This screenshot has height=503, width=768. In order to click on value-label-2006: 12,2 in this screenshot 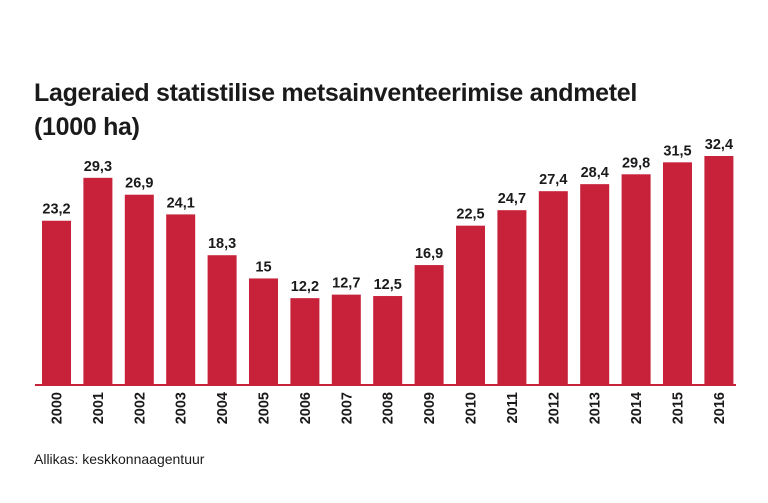, I will do `click(305, 287)`.